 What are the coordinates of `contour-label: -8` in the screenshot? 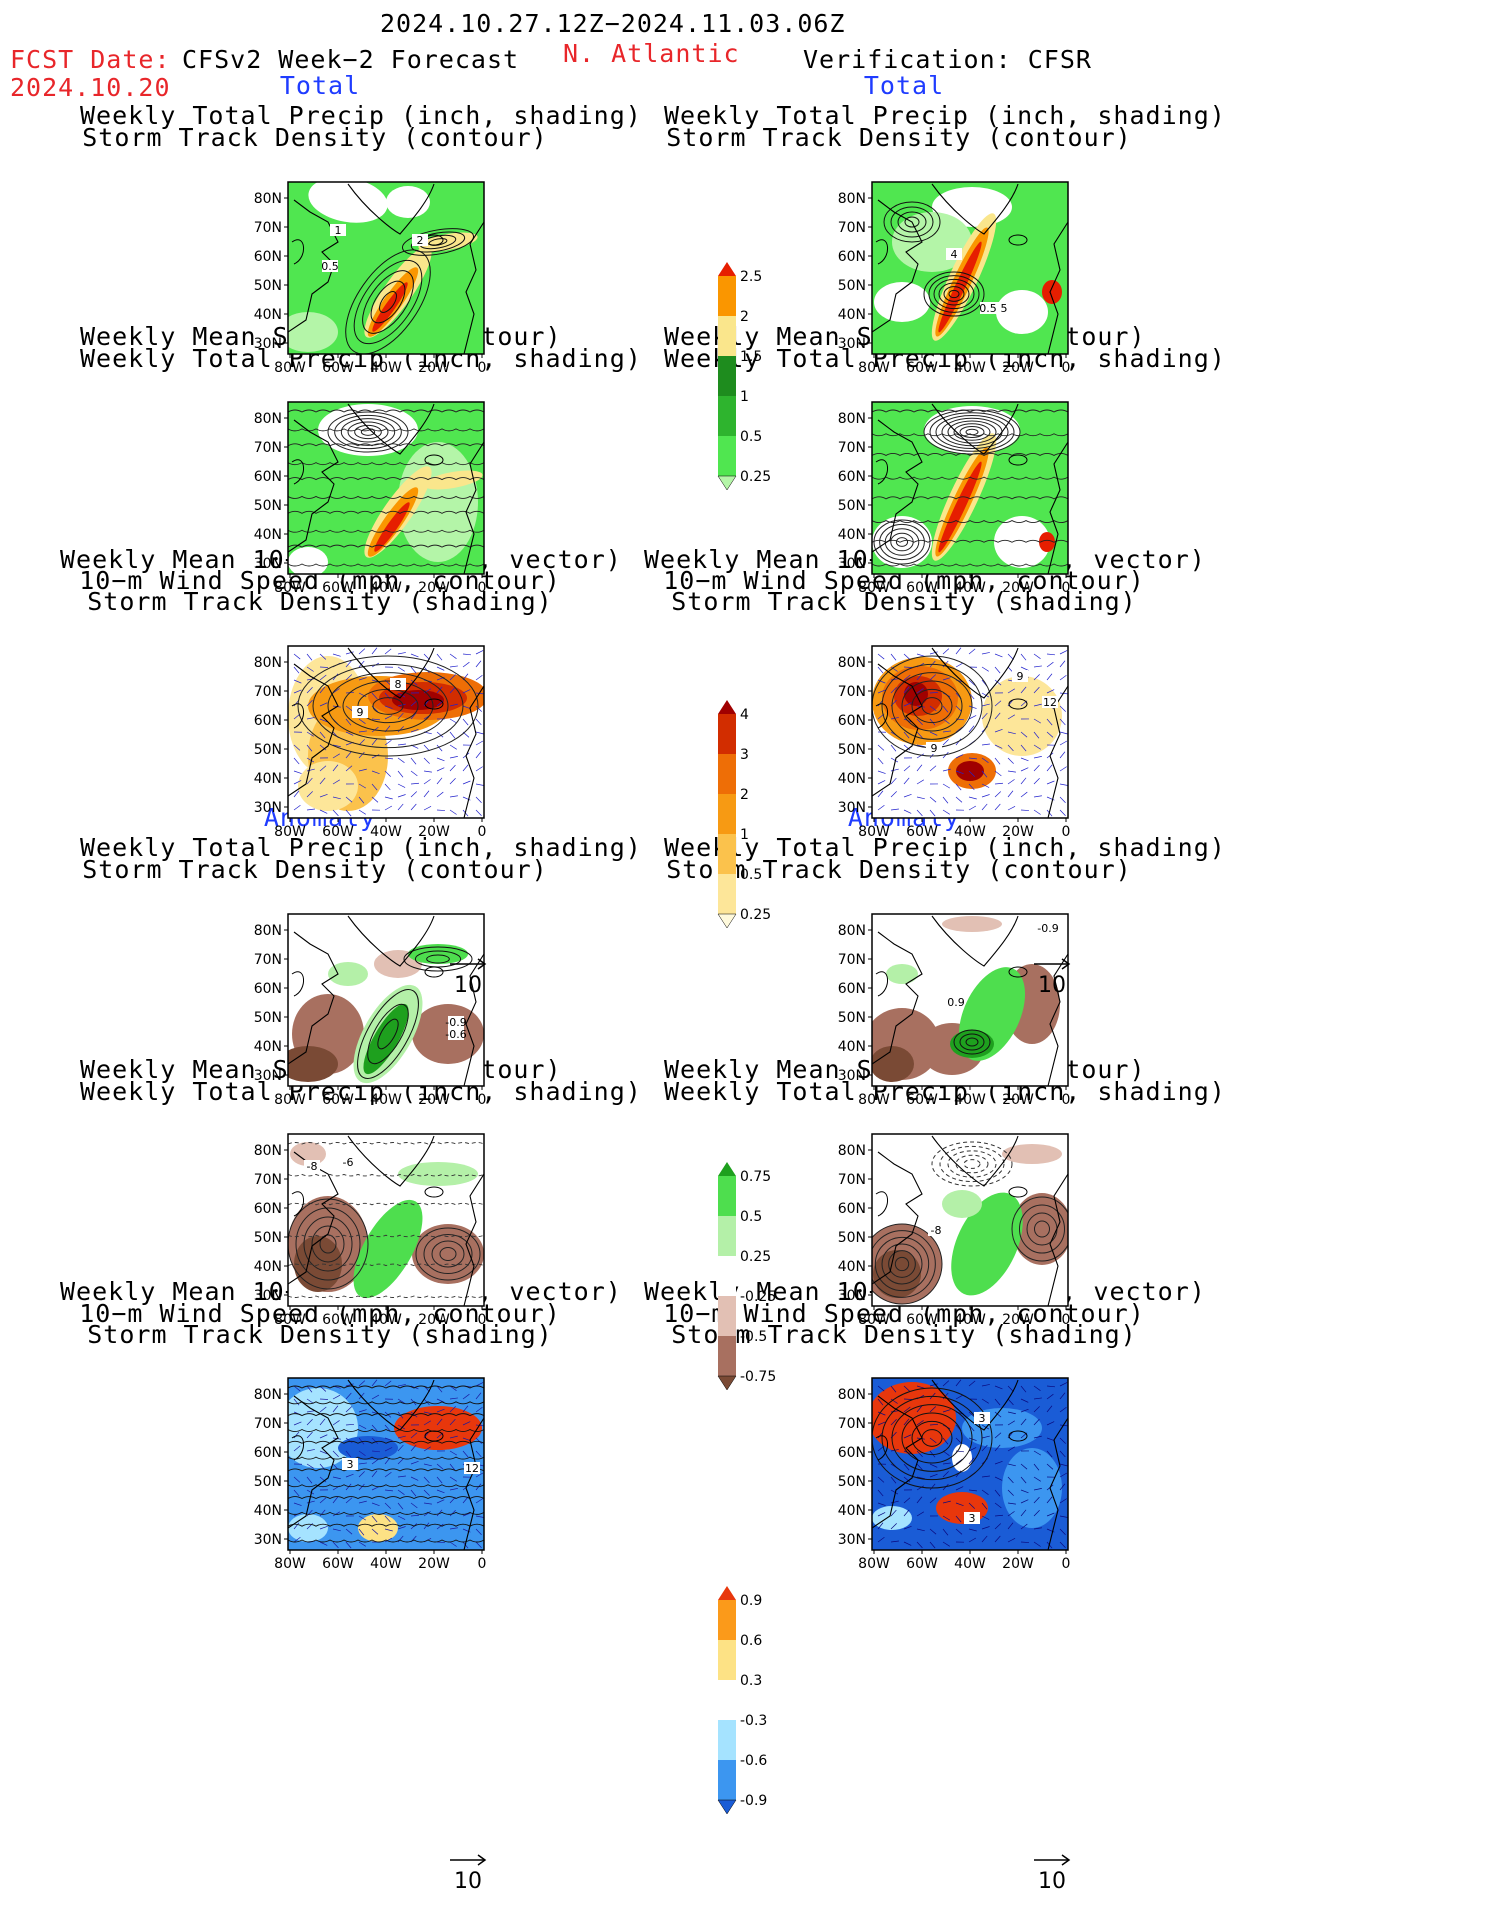 It's located at (936, 1230).